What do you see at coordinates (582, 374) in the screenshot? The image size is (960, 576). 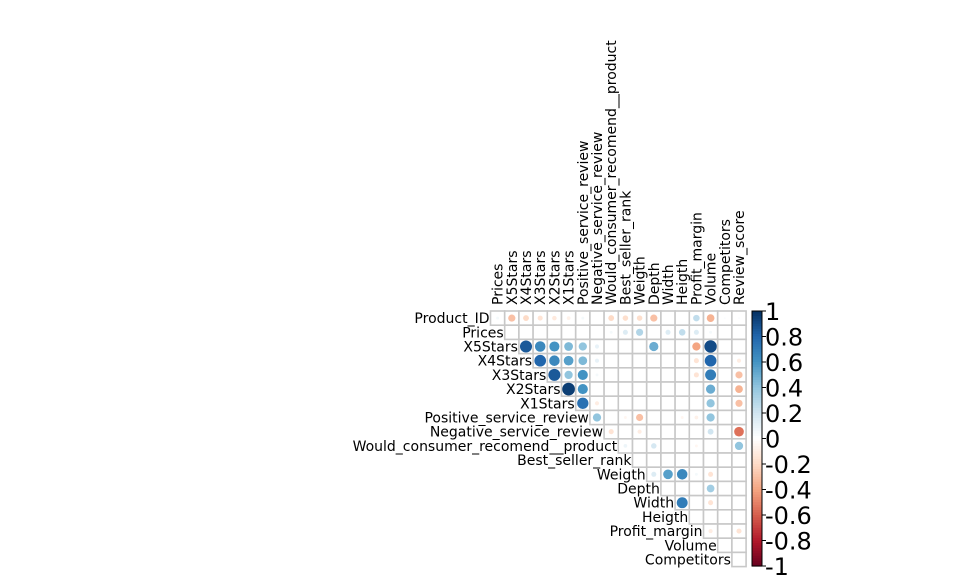 I see `corr-point-x3stars-positive-service-review` at bounding box center [582, 374].